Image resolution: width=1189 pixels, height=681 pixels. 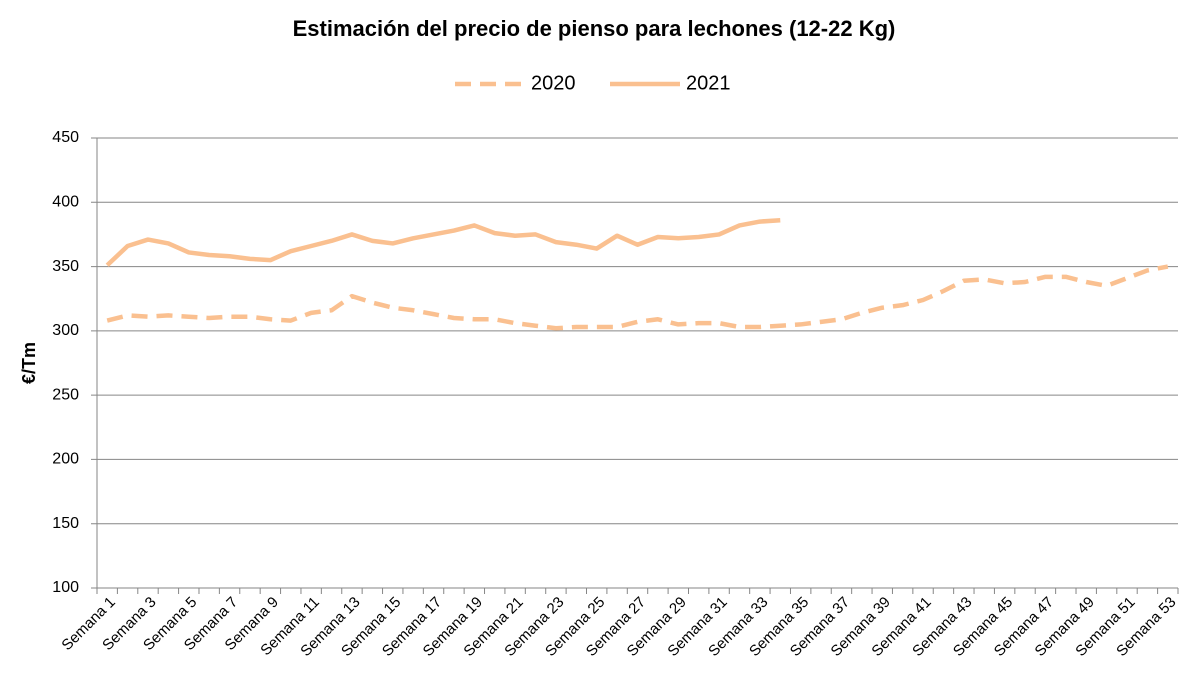 I want to click on y-tick-label: 400, so click(x=65, y=202).